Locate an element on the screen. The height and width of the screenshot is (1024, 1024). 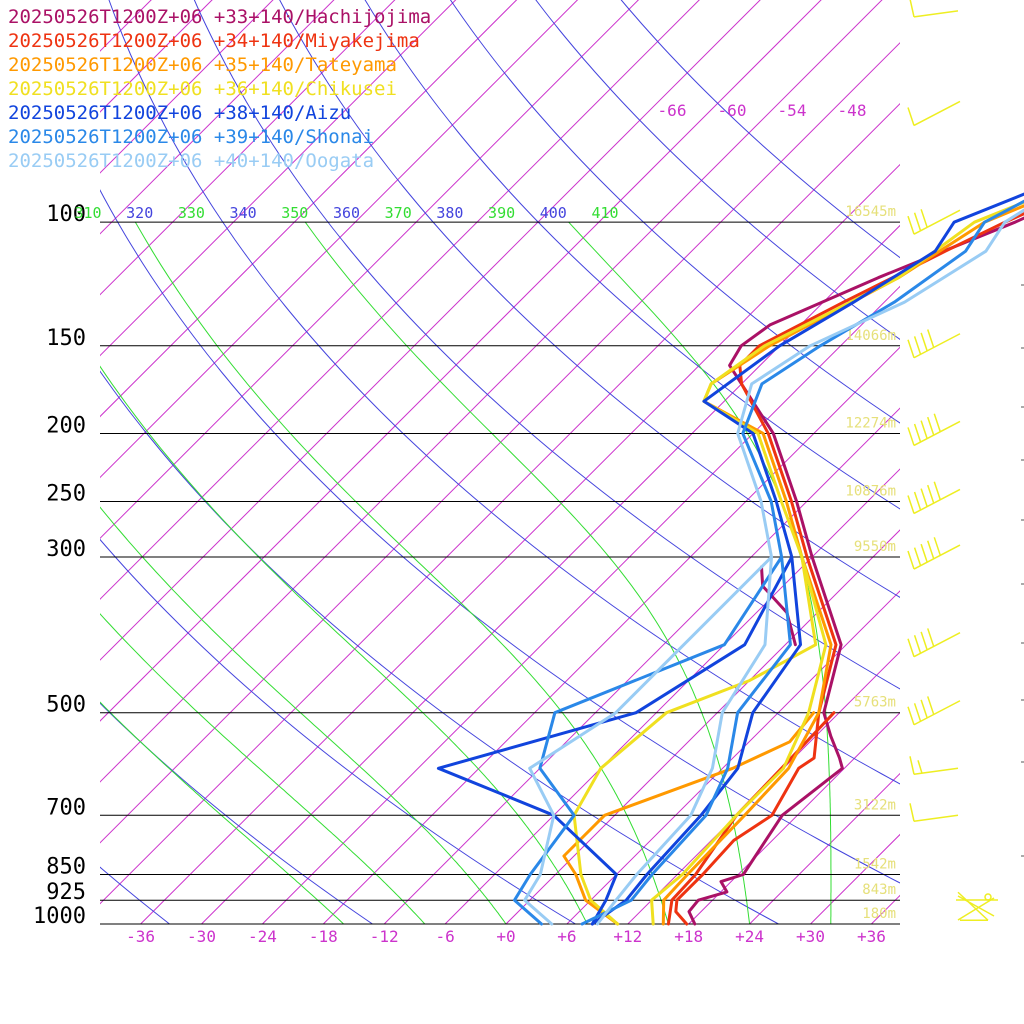
theta-label: 360 is located at coordinates (346, 213).